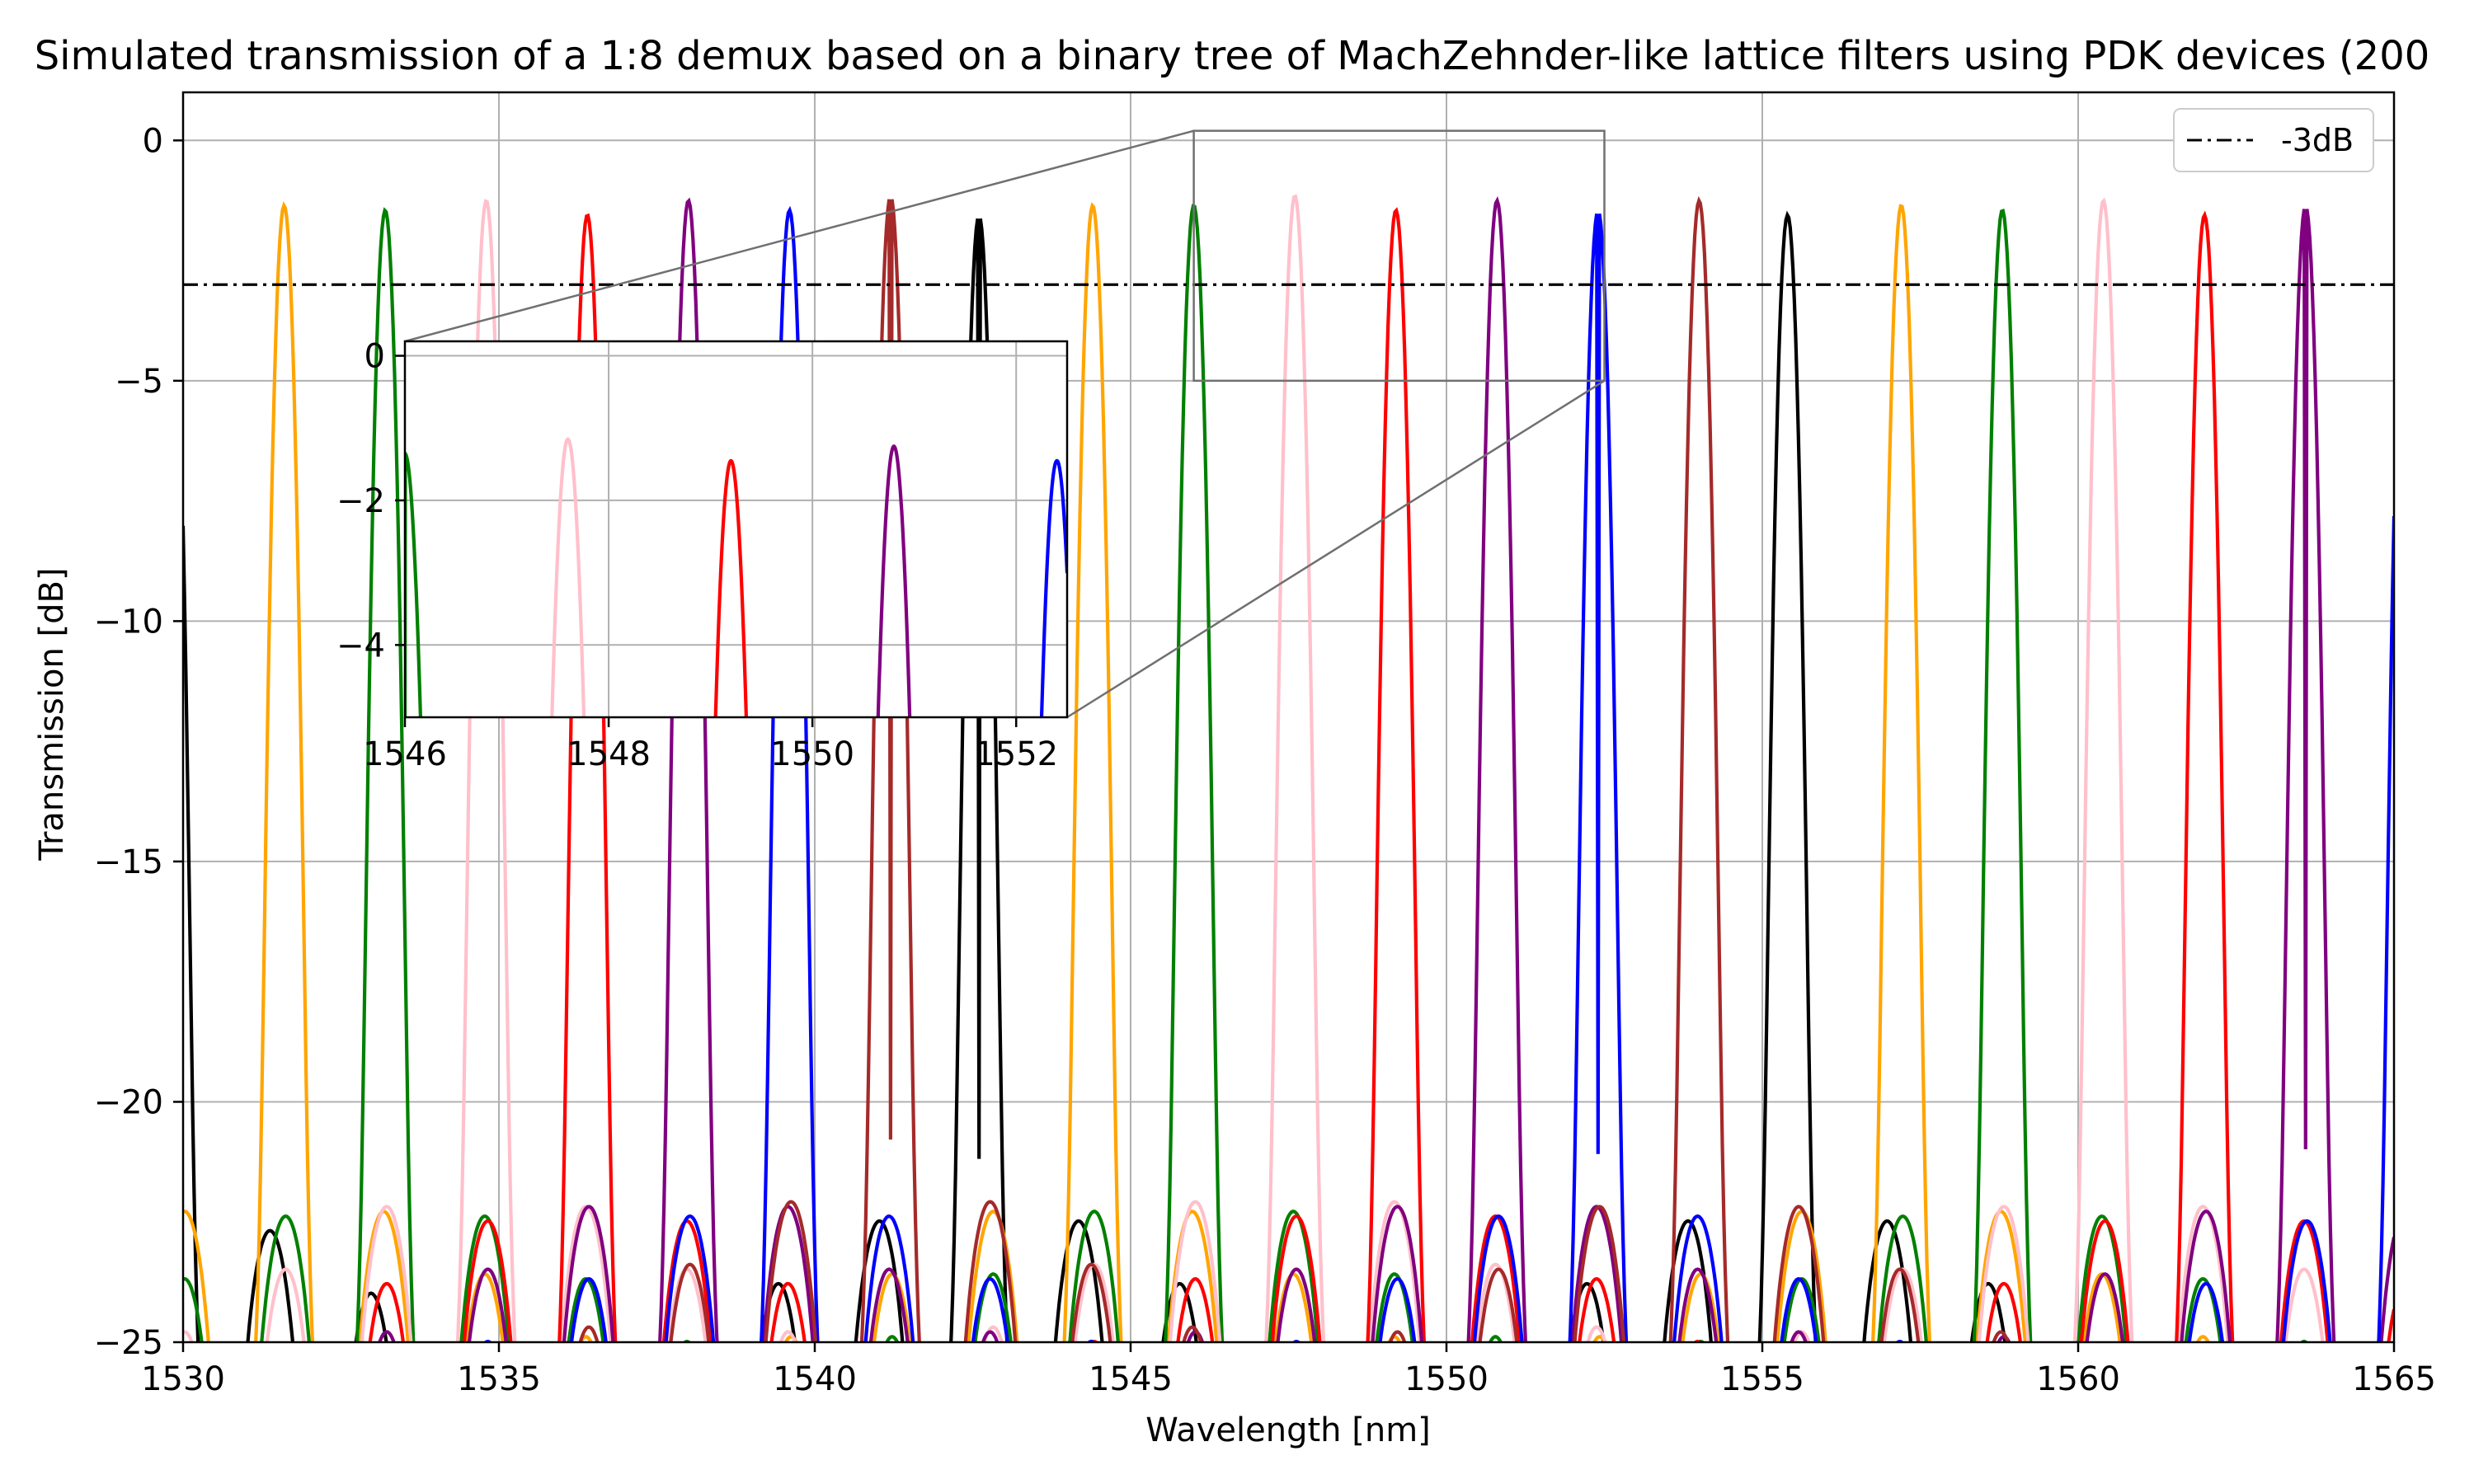 Image resolution: width=2474 pixels, height=1484 pixels. What do you see at coordinates (2317, 140) in the screenshot?
I see `legend-entry-label: -3dB` at bounding box center [2317, 140].